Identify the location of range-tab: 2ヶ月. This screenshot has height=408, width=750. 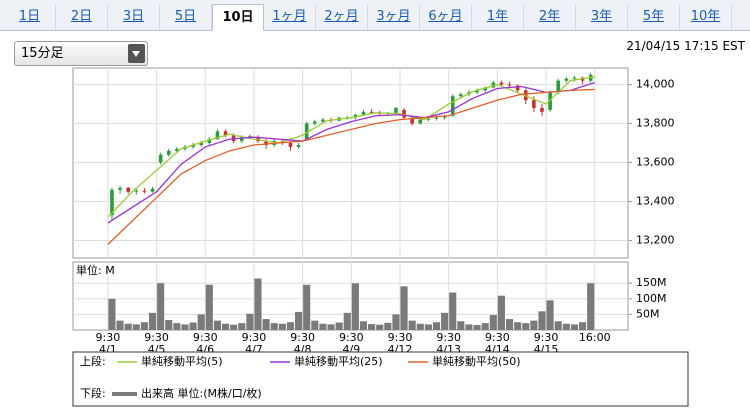
(342, 17).